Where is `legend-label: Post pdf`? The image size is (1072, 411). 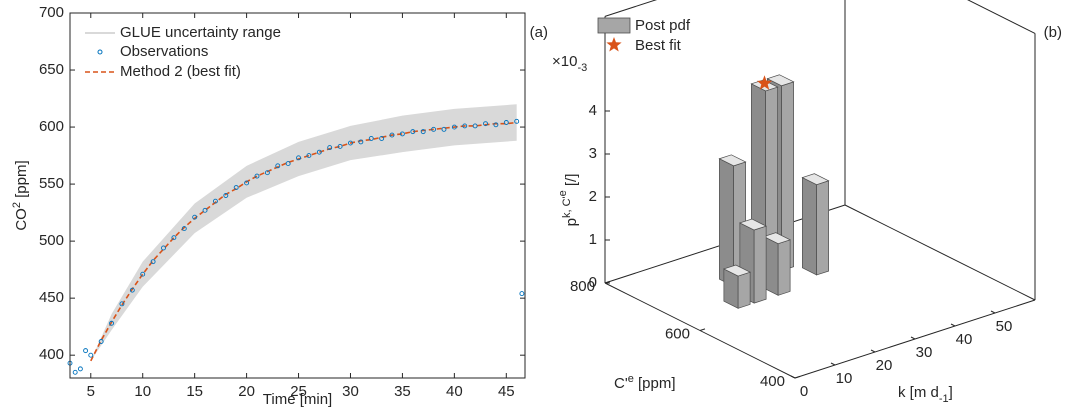 legend-label: Post pdf is located at coordinates (663, 25).